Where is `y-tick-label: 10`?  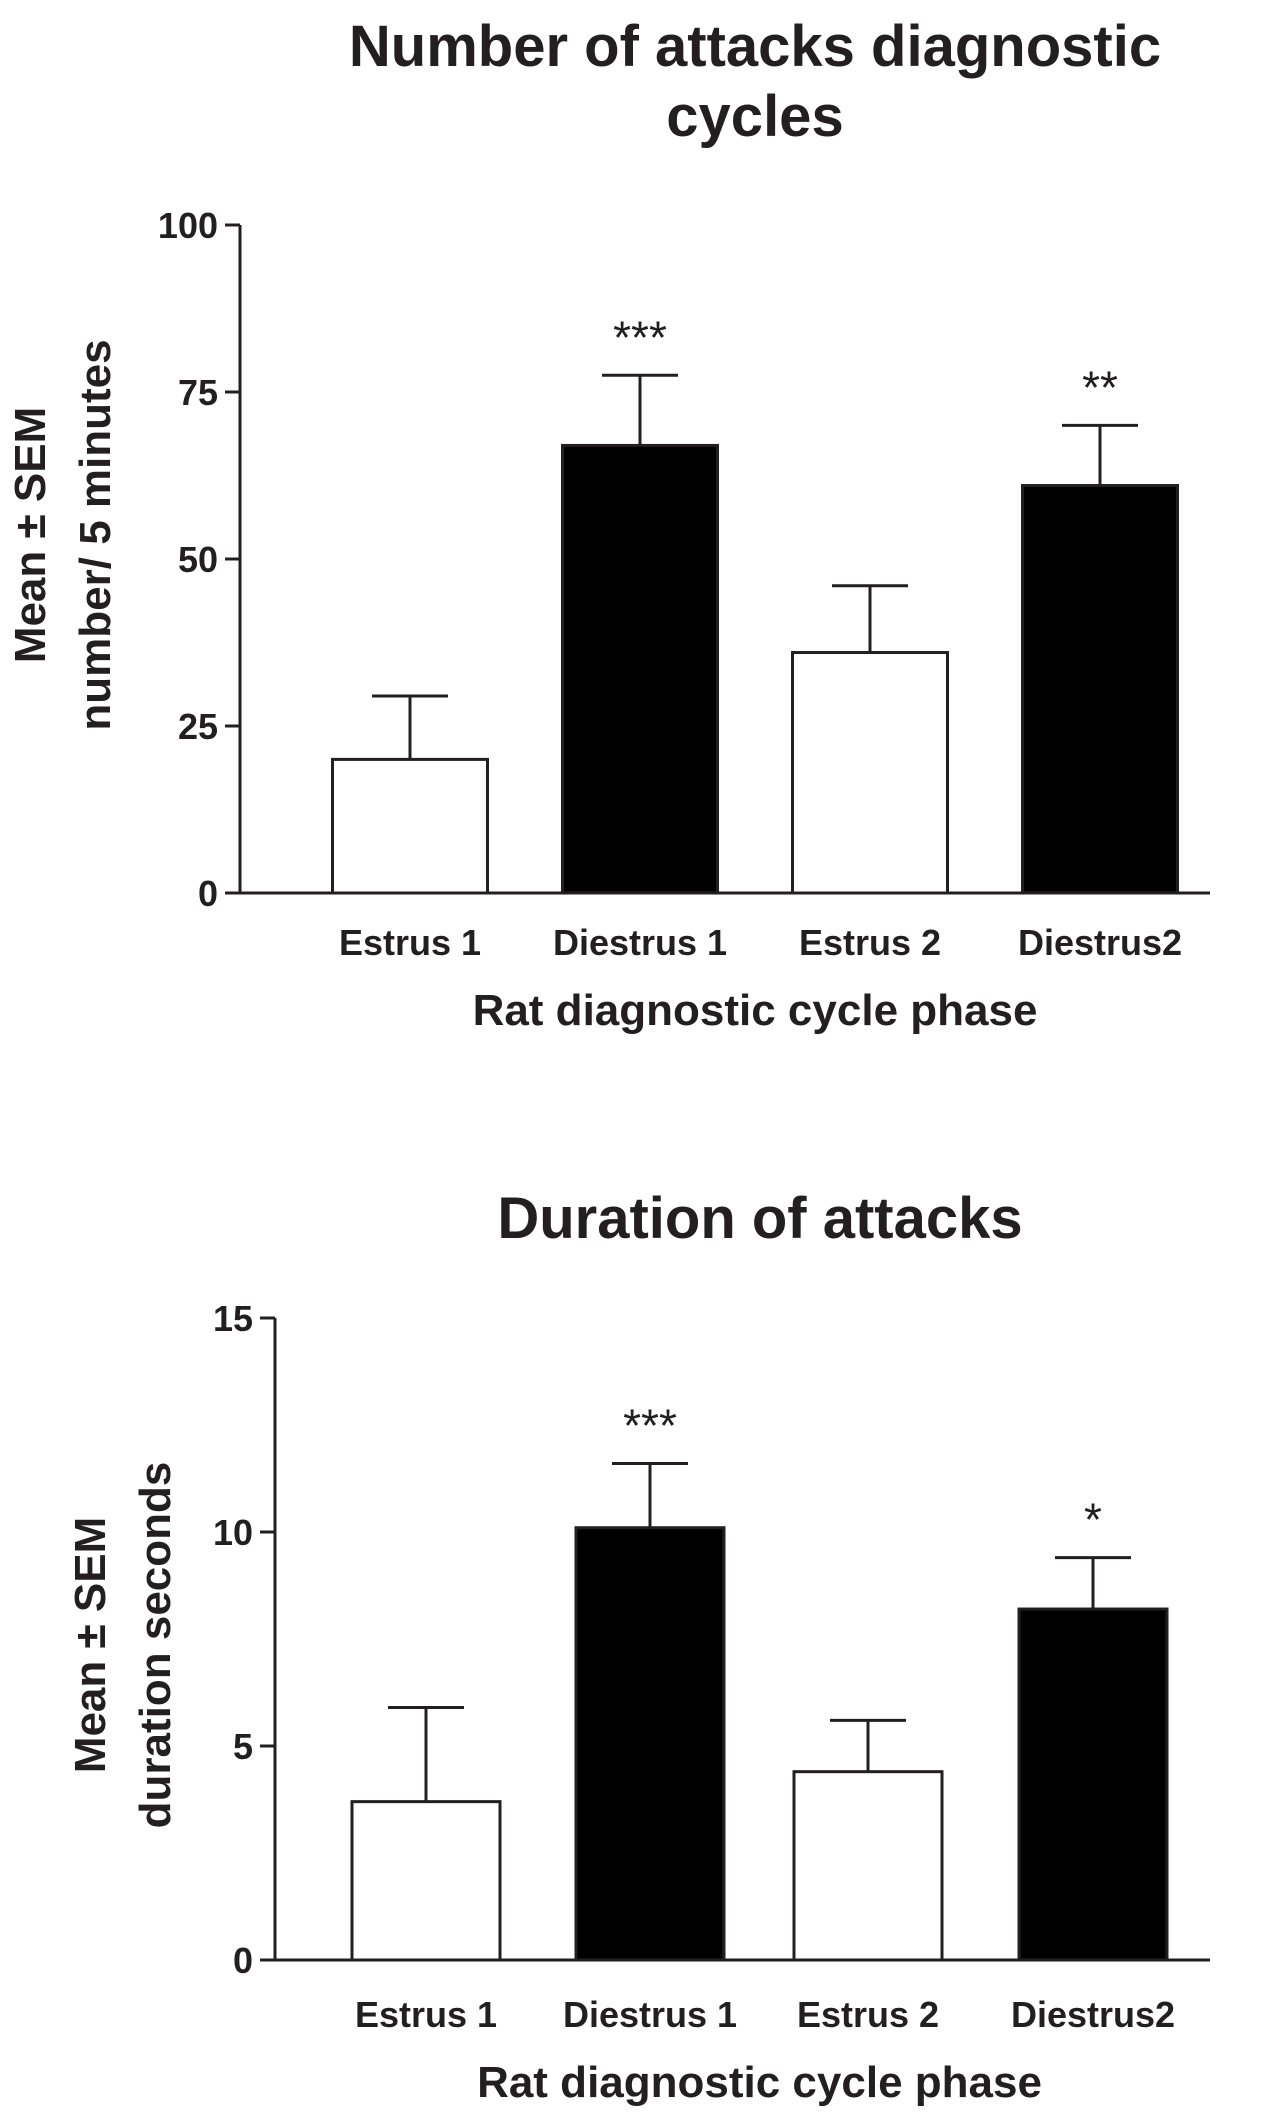
y-tick-label: 10 is located at coordinates (233, 1532).